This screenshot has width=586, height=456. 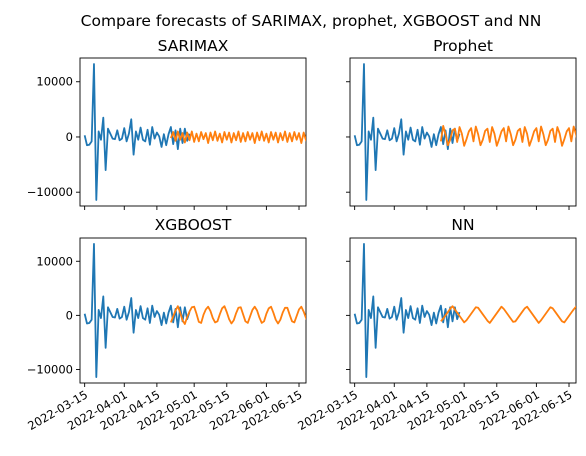 What do you see at coordinates (463, 46) in the screenshot?
I see `panel-title: Prophet` at bounding box center [463, 46].